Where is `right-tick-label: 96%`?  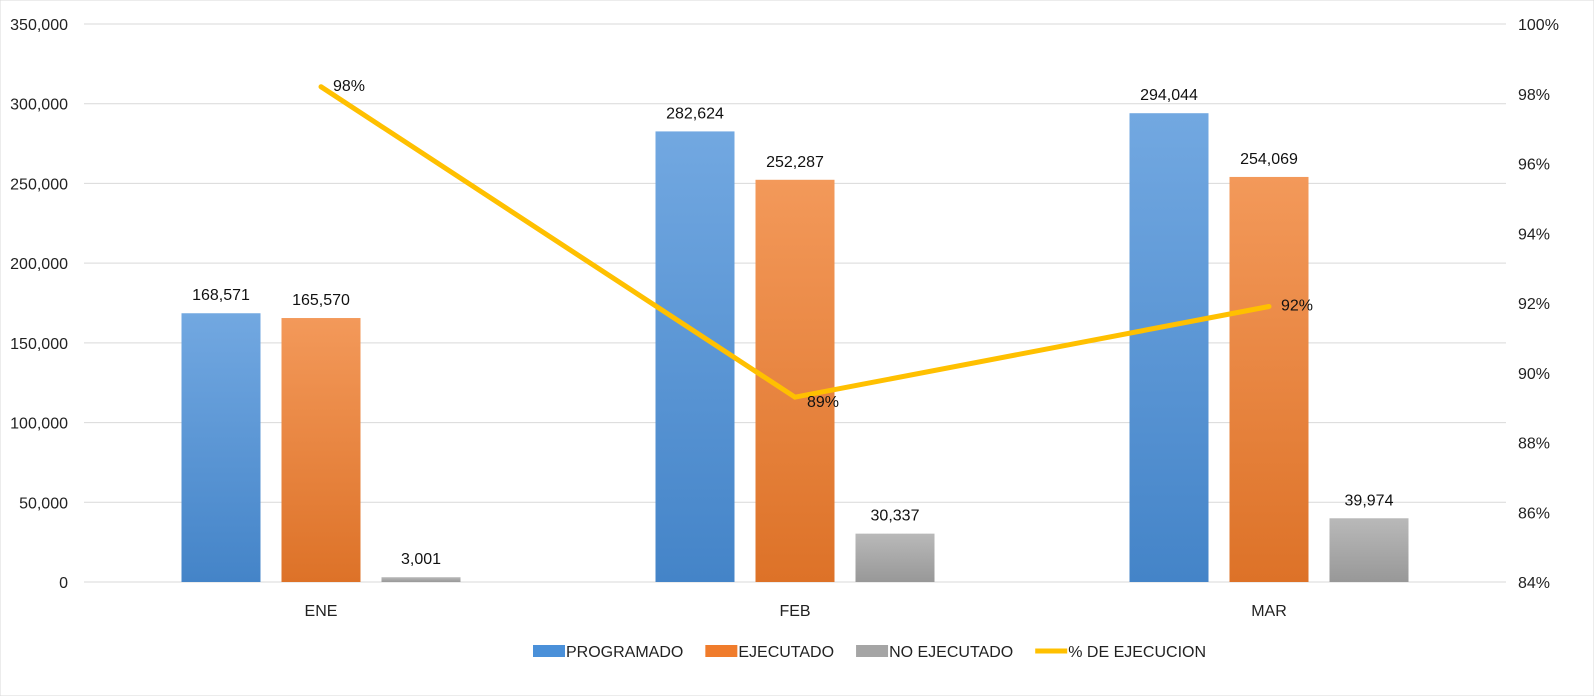
right-tick-label: 96% is located at coordinates (1534, 165).